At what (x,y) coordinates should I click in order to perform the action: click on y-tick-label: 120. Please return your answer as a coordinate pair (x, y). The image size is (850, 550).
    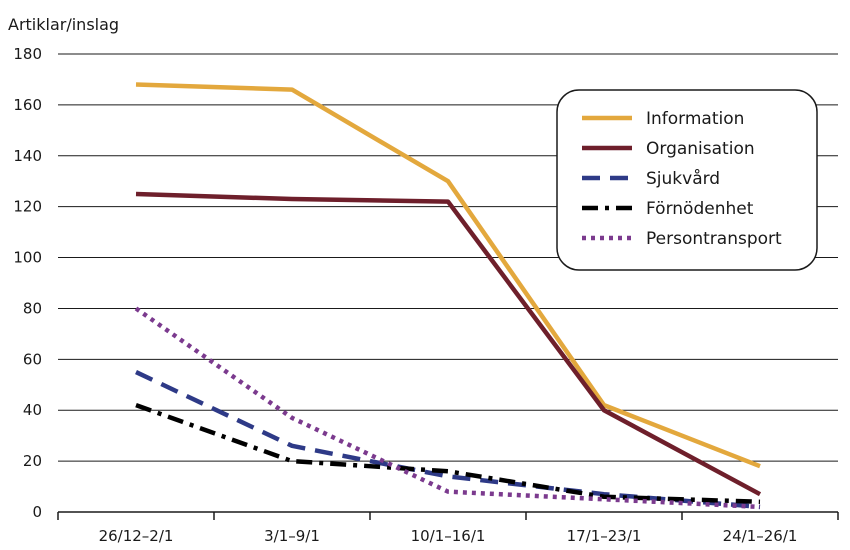
    Looking at the image, I should click on (27, 207).